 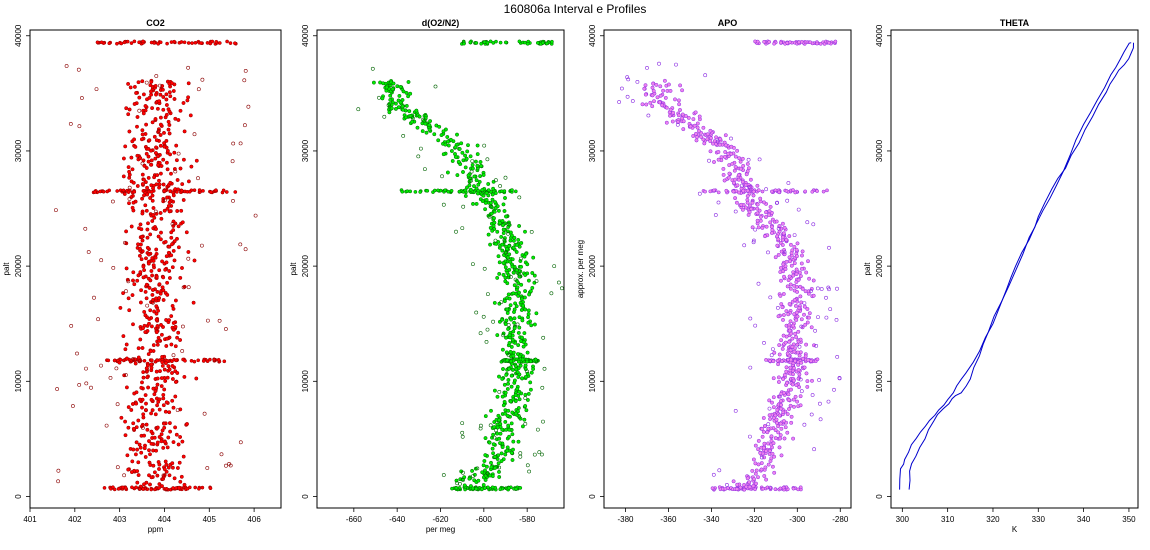 What do you see at coordinates (18, 150) in the screenshot?
I see `y-tick-label: 30000` at bounding box center [18, 150].